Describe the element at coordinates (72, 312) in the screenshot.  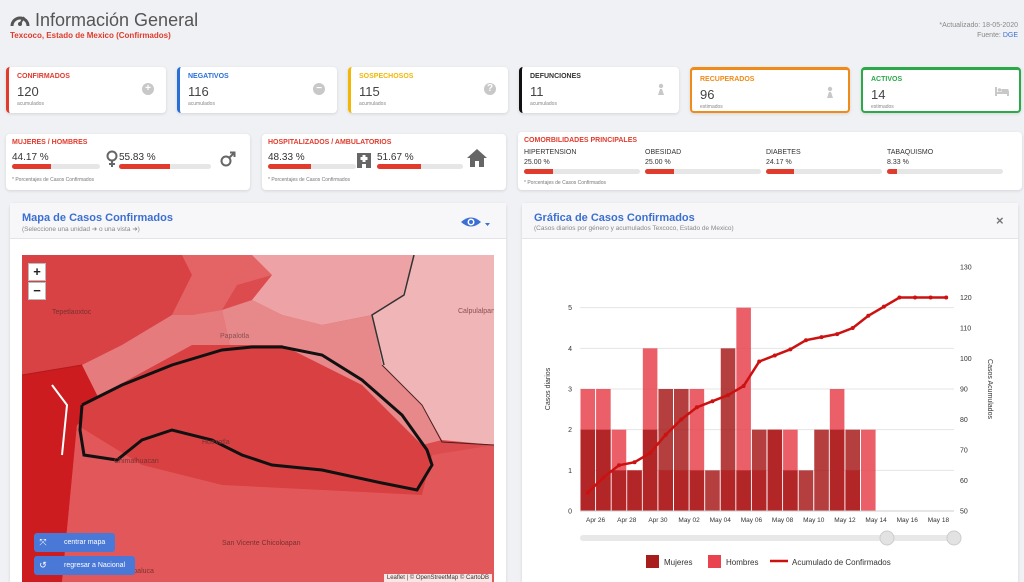
I see `svg-text: Tepetlaoxtoc` at that location.